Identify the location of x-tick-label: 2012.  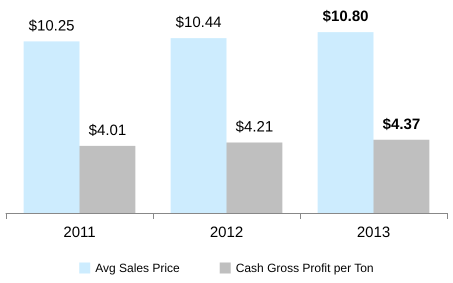
(227, 232).